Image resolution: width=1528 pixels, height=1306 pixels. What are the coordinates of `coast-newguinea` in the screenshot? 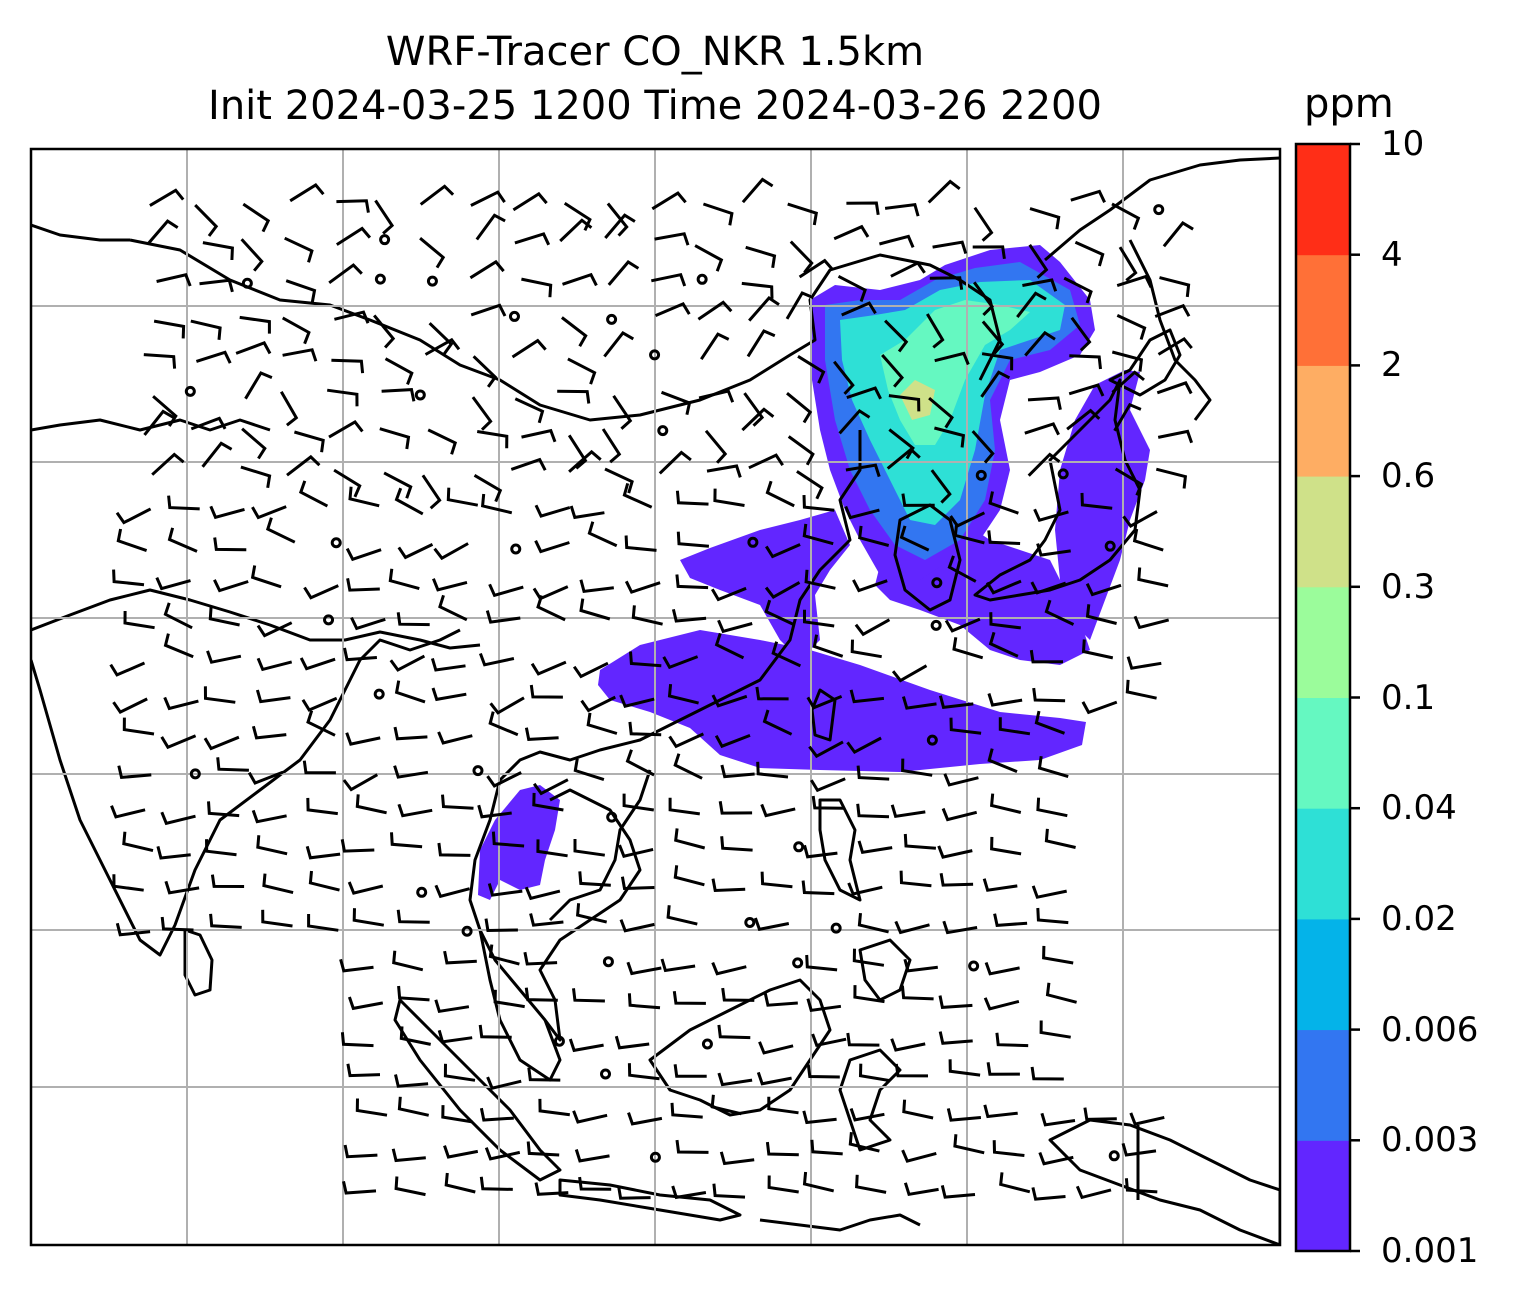 It's located at (1164, 1181).